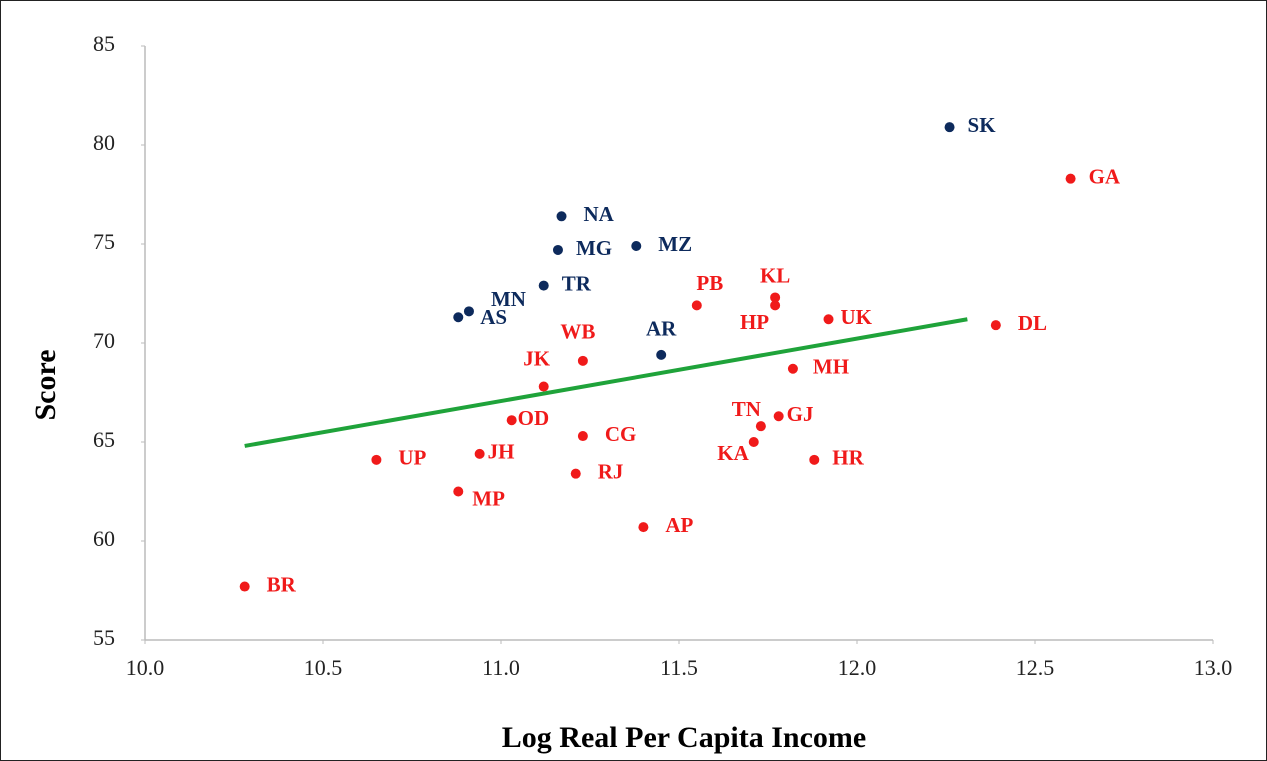 This screenshot has width=1267, height=761. Describe the element at coordinates (323, 667) in the screenshot. I see `x-tick-label: 10.5` at that location.